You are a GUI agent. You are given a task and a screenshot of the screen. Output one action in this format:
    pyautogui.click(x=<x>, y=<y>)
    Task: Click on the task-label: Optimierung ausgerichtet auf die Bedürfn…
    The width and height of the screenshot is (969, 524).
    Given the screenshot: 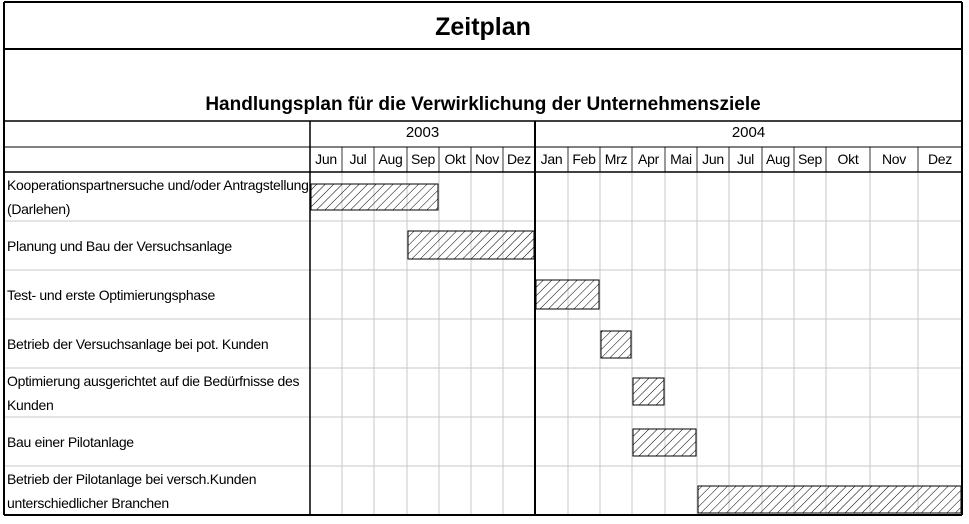 What is the action you would take?
    pyautogui.click(x=153, y=392)
    